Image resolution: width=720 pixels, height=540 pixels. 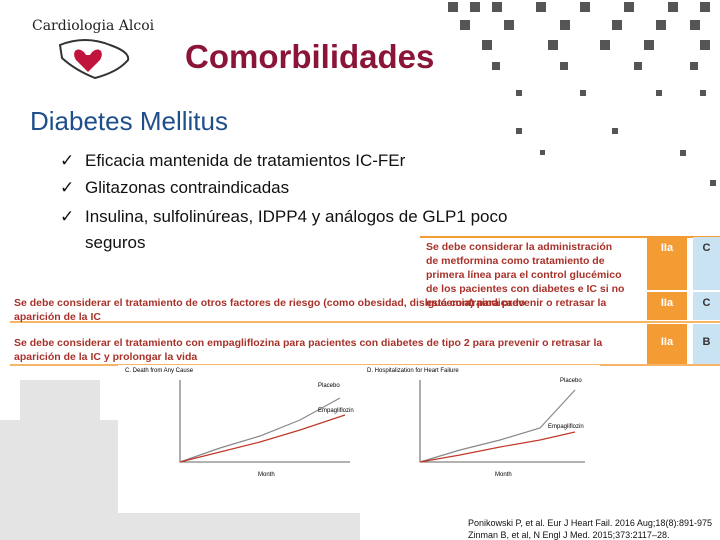 What do you see at coordinates (159, 371) in the screenshot?
I see `panel-title: C. Death from Any Cause` at bounding box center [159, 371].